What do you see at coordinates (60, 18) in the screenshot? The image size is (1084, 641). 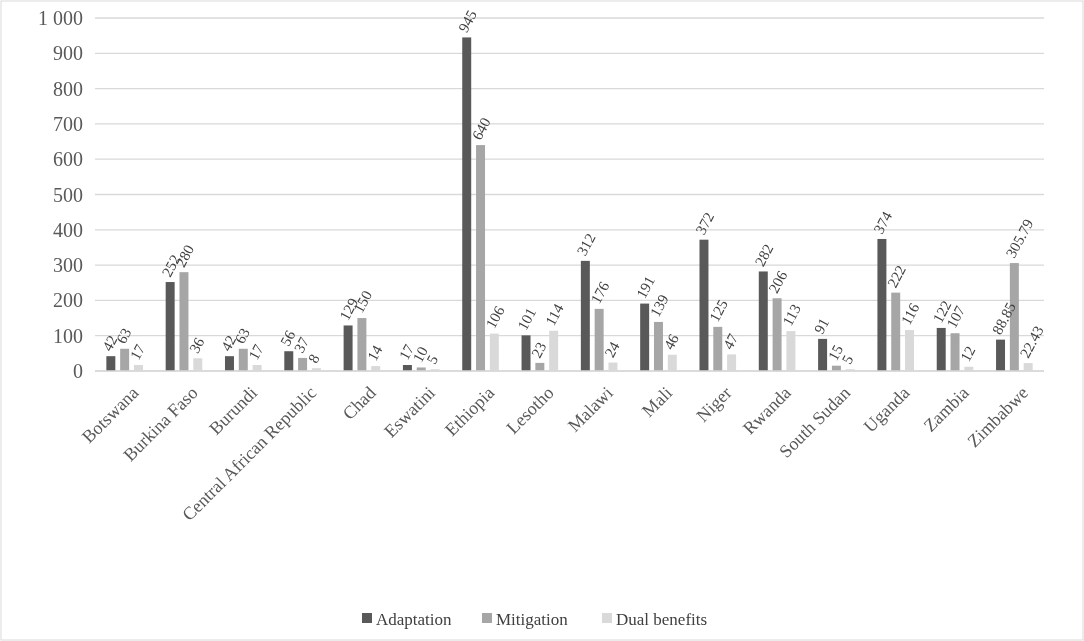 I see `y-tick-label: 1 000` at bounding box center [60, 18].